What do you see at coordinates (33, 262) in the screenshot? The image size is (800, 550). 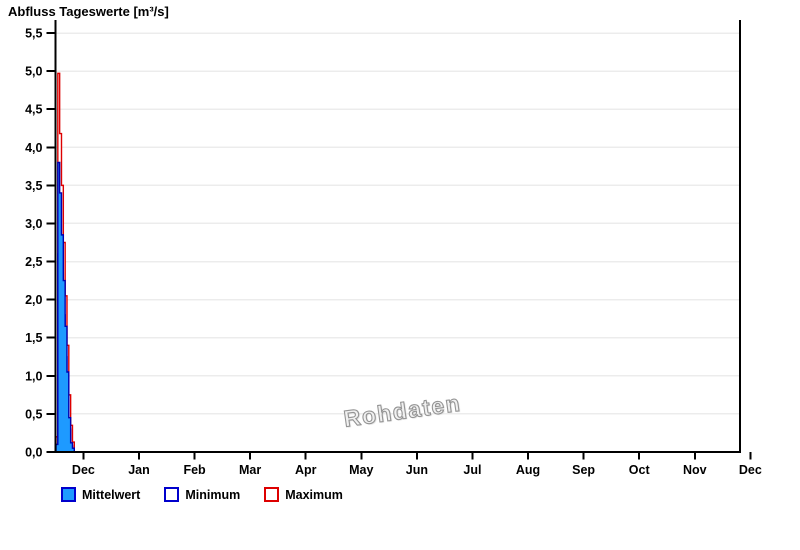 I see `y-tick-label: 2,5` at bounding box center [33, 262].